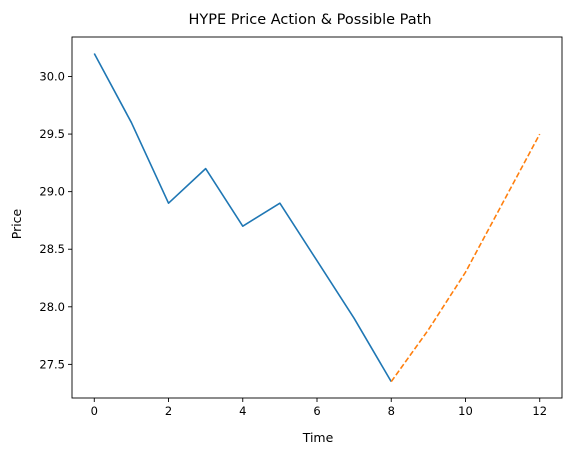 The height and width of the screenshot is (459, 576). I want to click on x-tick-label: 2, so click(168, 411).